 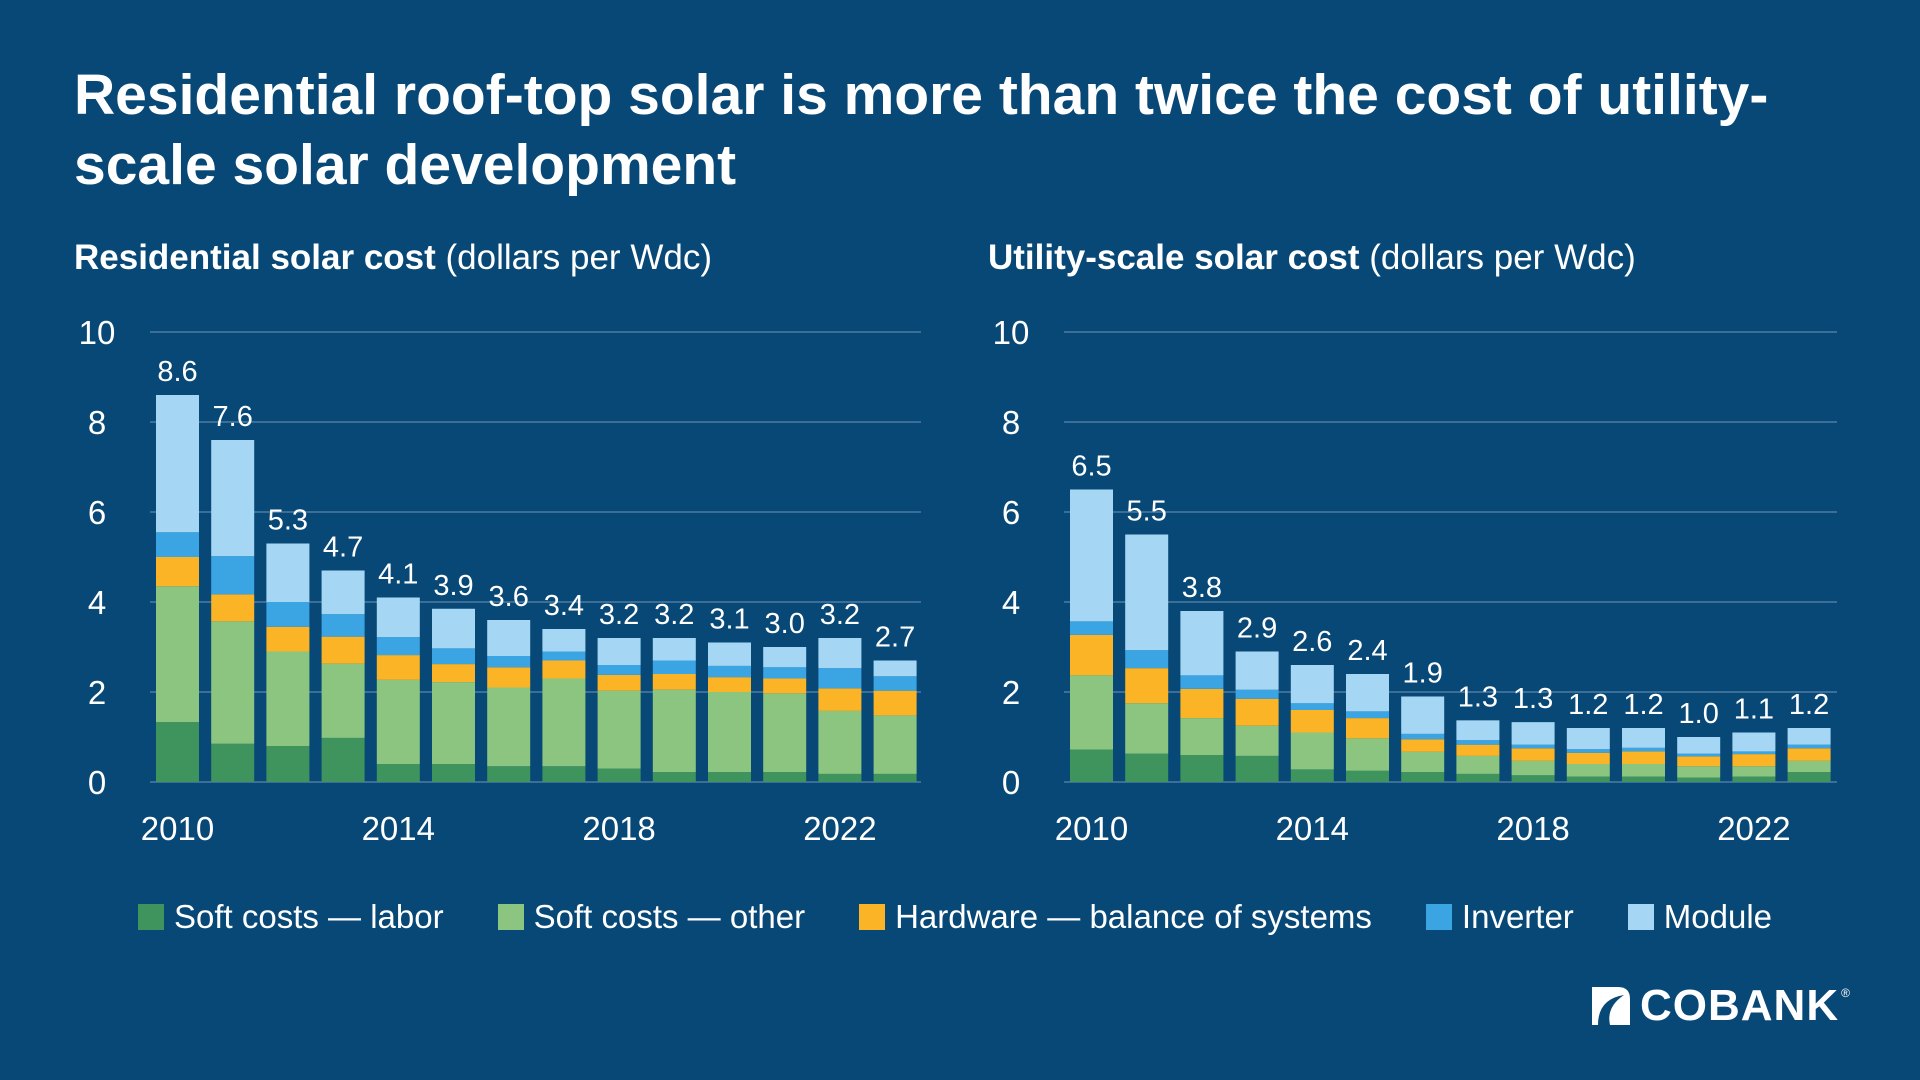 What do you see at coordinates (1718, 916) in the screenshot?
I see `legend-label: Module` at bounding box center [1718, 916].